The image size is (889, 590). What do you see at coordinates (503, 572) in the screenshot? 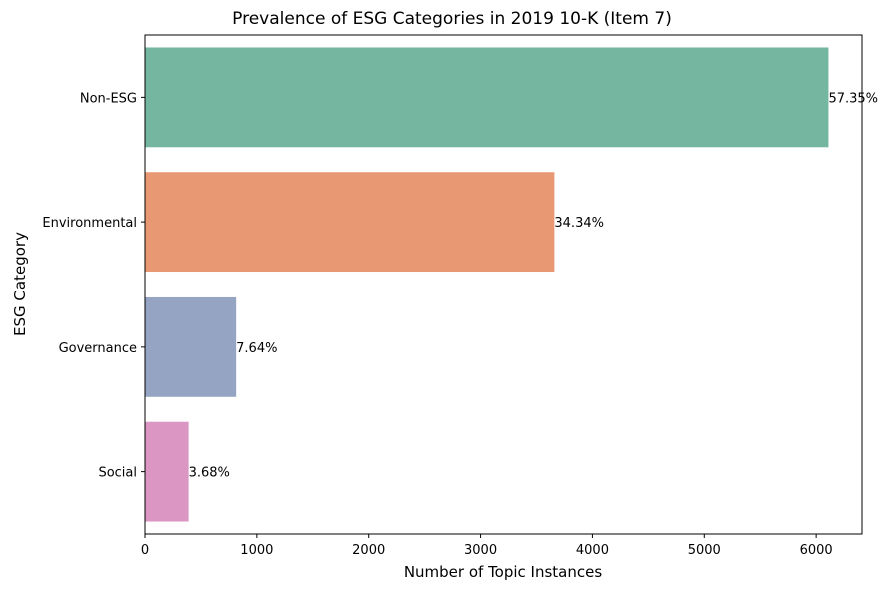
I see `x-axis-label: Number of Topic Instances` at bounding box center [503, 572].